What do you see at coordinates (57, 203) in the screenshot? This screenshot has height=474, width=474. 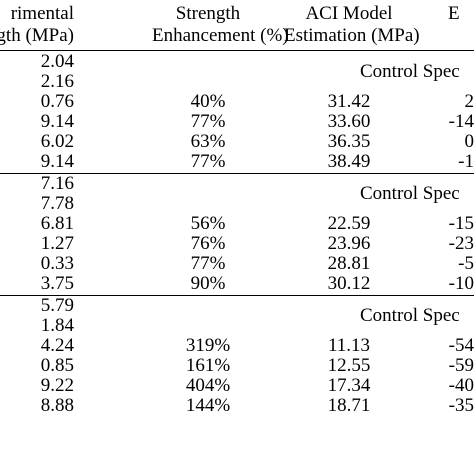 I see `cell-experimental: 7.78` at bounding box center [57, 203].